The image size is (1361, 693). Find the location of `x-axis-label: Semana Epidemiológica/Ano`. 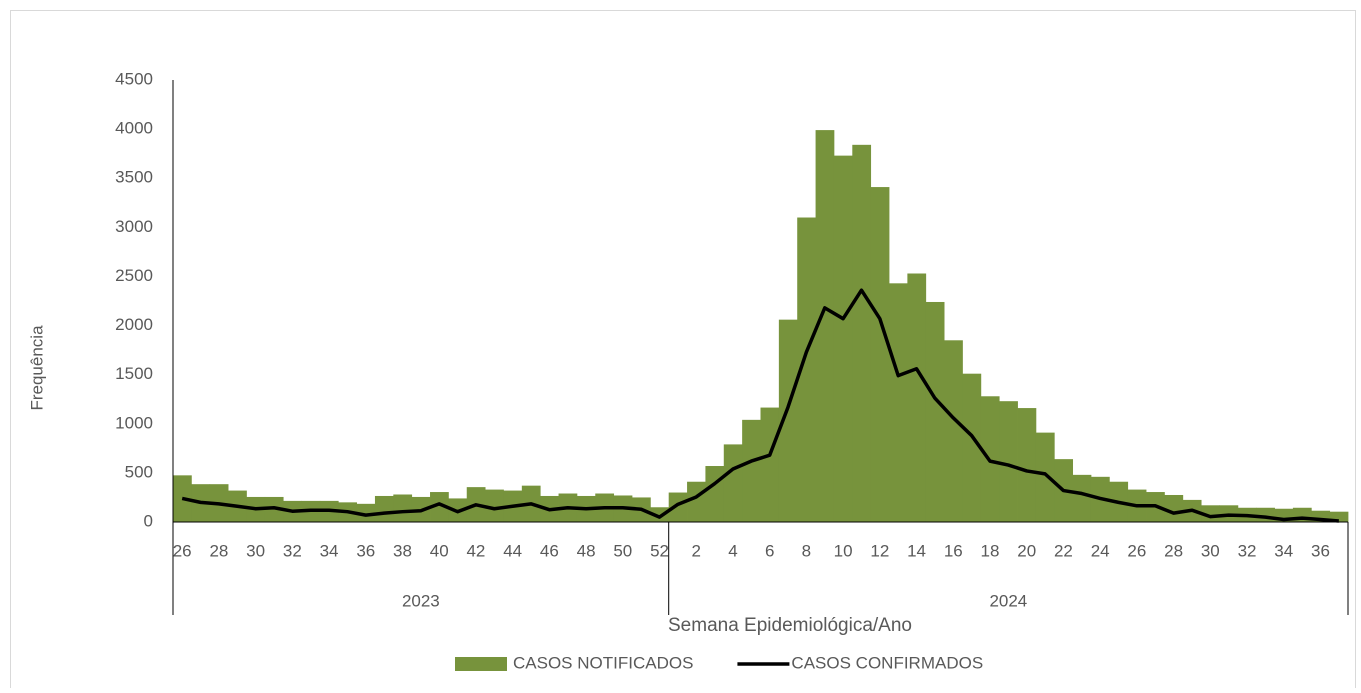

x-axis-label: Semana Epidemiológica/Ano is located at coordinates (790, 625).